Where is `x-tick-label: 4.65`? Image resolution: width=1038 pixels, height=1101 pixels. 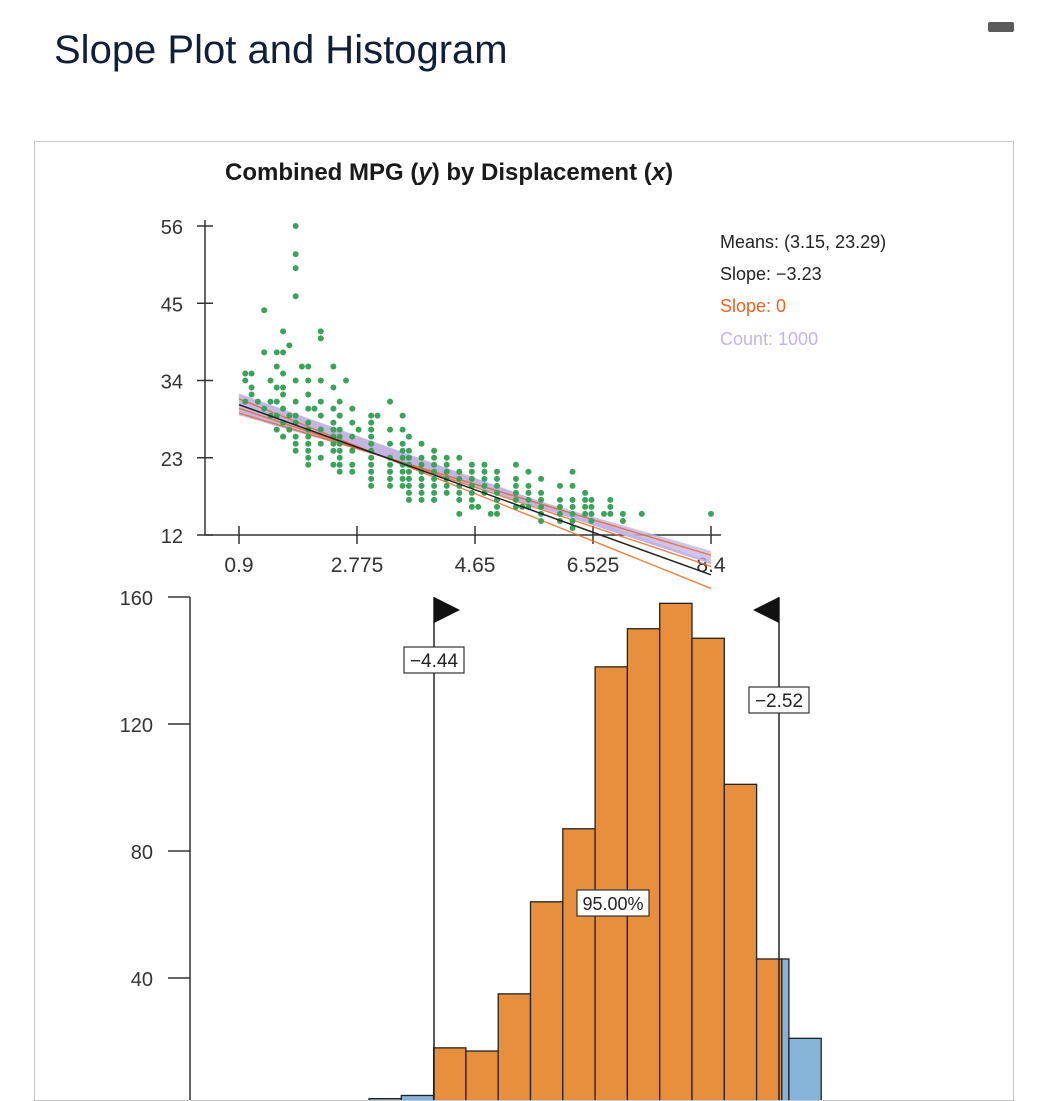
x-tick-label: 4.65 is located at coordinates (475, 565).